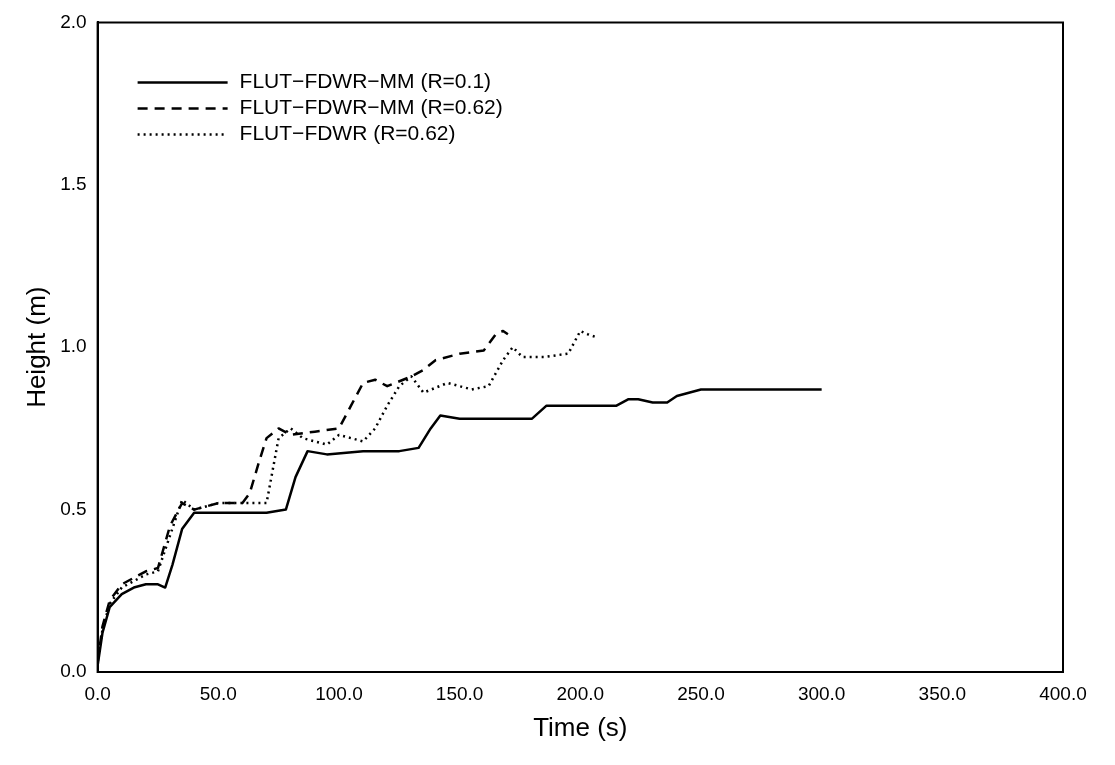 The image size is (1115, 765). I want to click on legend-label: FLUT−FDWR−MM (R=0.62), so click(371, 107).